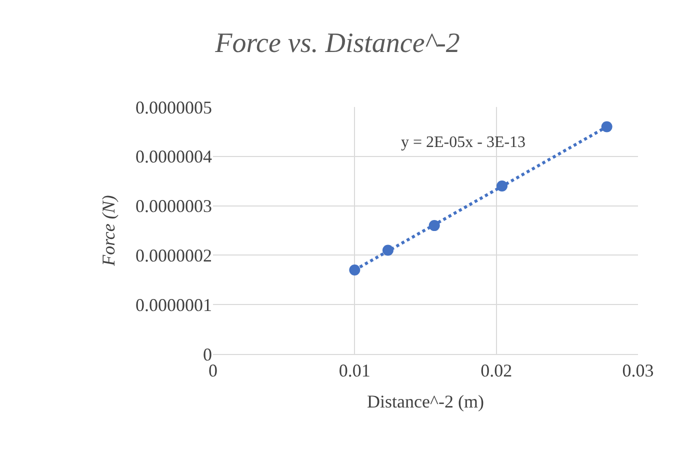 This screenshot has width=675, height=464. What do you see at coordinates (174, 304) in the screenshot?
I see `y-tick-label: 0.0000001` at bounding box center [174, 304].